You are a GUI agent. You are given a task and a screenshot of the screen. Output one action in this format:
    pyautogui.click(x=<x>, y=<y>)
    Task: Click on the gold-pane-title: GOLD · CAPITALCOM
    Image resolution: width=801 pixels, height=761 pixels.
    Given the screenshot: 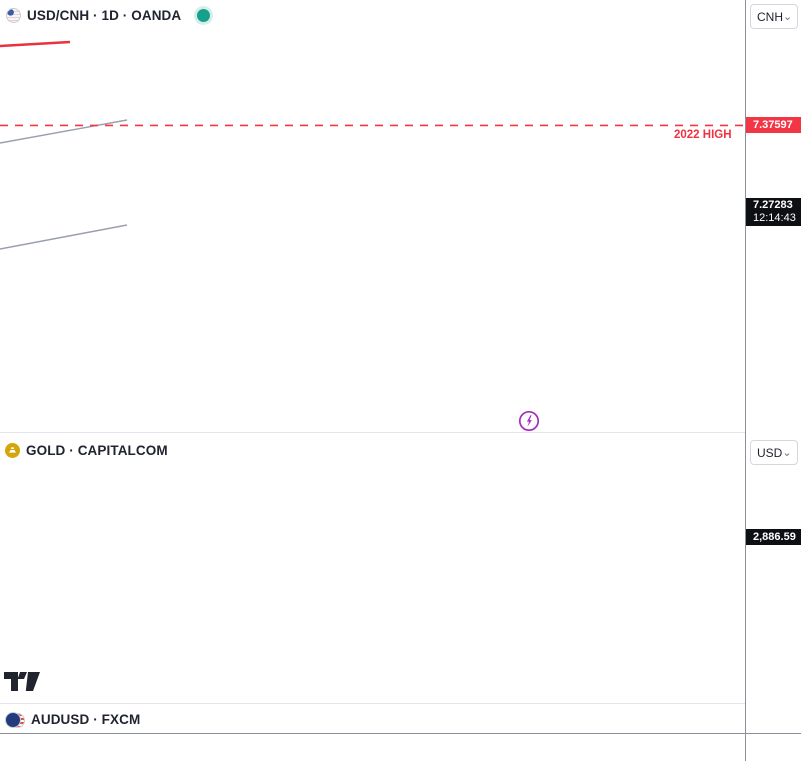 What is the action you would take?
    pyautogui.click(x=97, y=450)
    